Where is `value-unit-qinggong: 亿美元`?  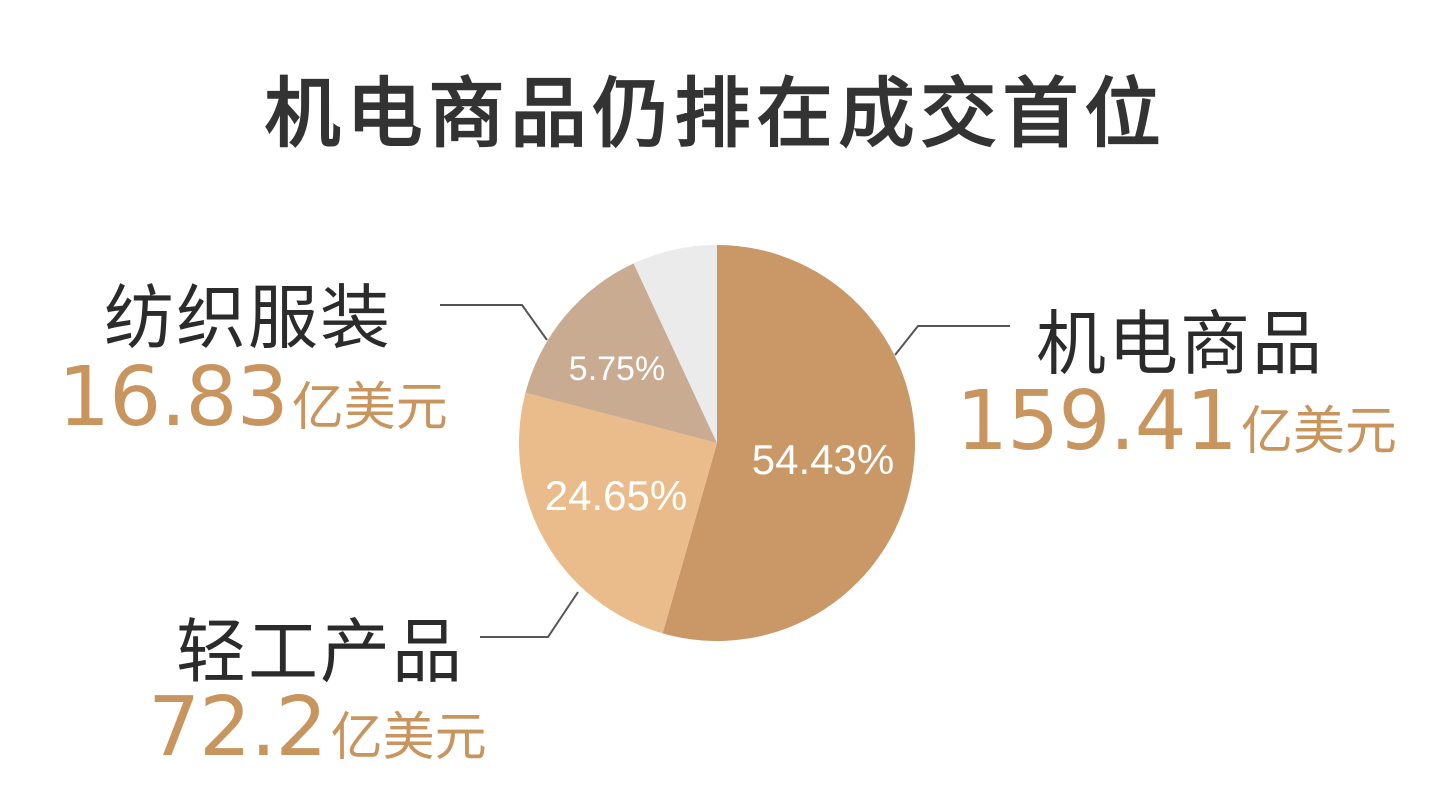 value-unit-qinggong: 亿美元 is located at coordinates (408, 738).